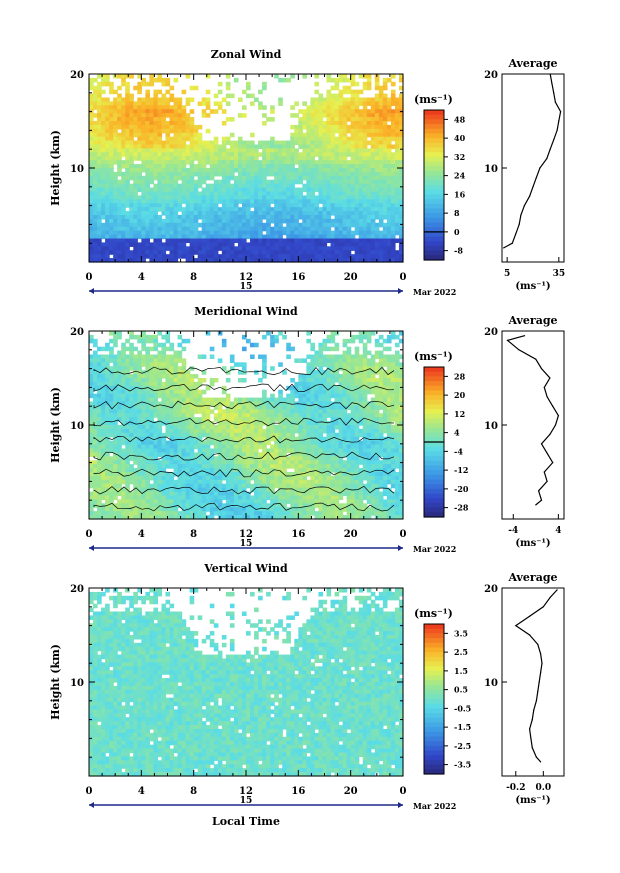 This screenshot has height=873, width=620. Describe the element at coordinates (457, 232) in the screenshot. I see `panel1-colorbar-label: 0` at that location.